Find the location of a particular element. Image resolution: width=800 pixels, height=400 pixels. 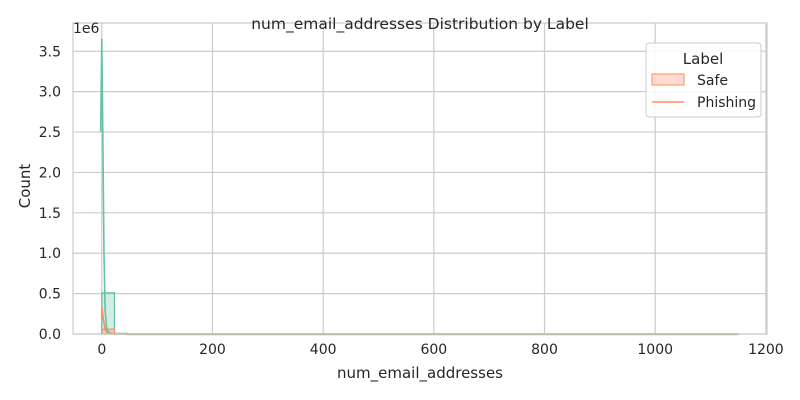

legend-safe-label: Safe is located at coordinates (712, 81).